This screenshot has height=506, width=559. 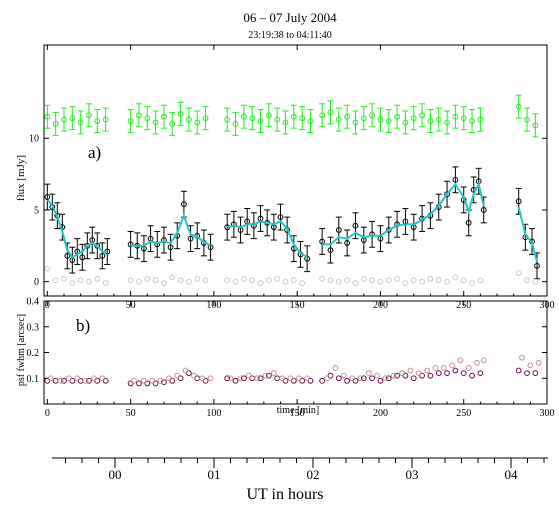 What do you see at coordinates (297, 413) in the screenshot?
I see `x-tick-label: 150` at bounding box center [297, 413].